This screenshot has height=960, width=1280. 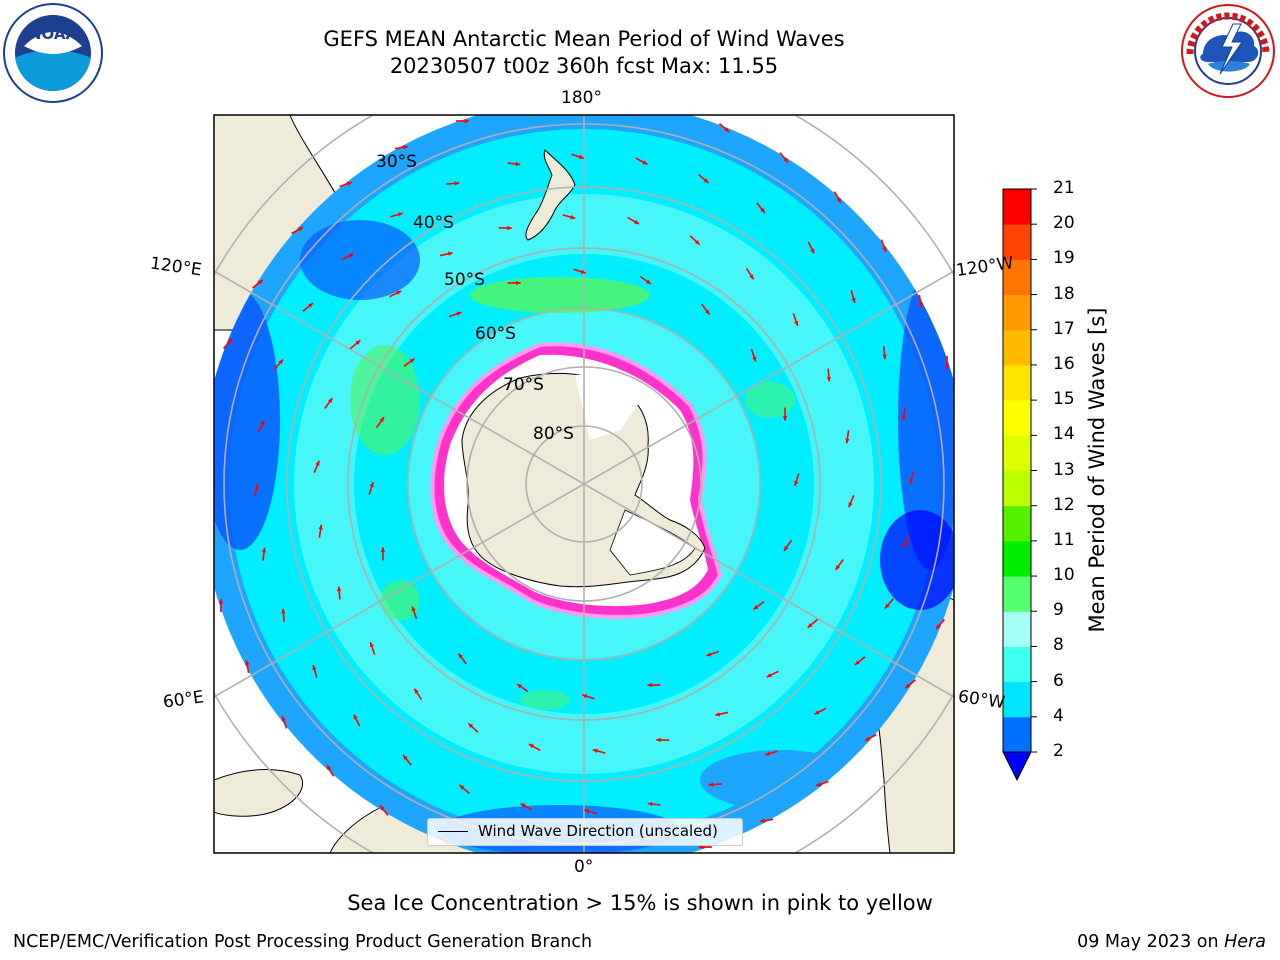 I want to click on colorbar-tick-label: 21, so click(x=1064, y=188).